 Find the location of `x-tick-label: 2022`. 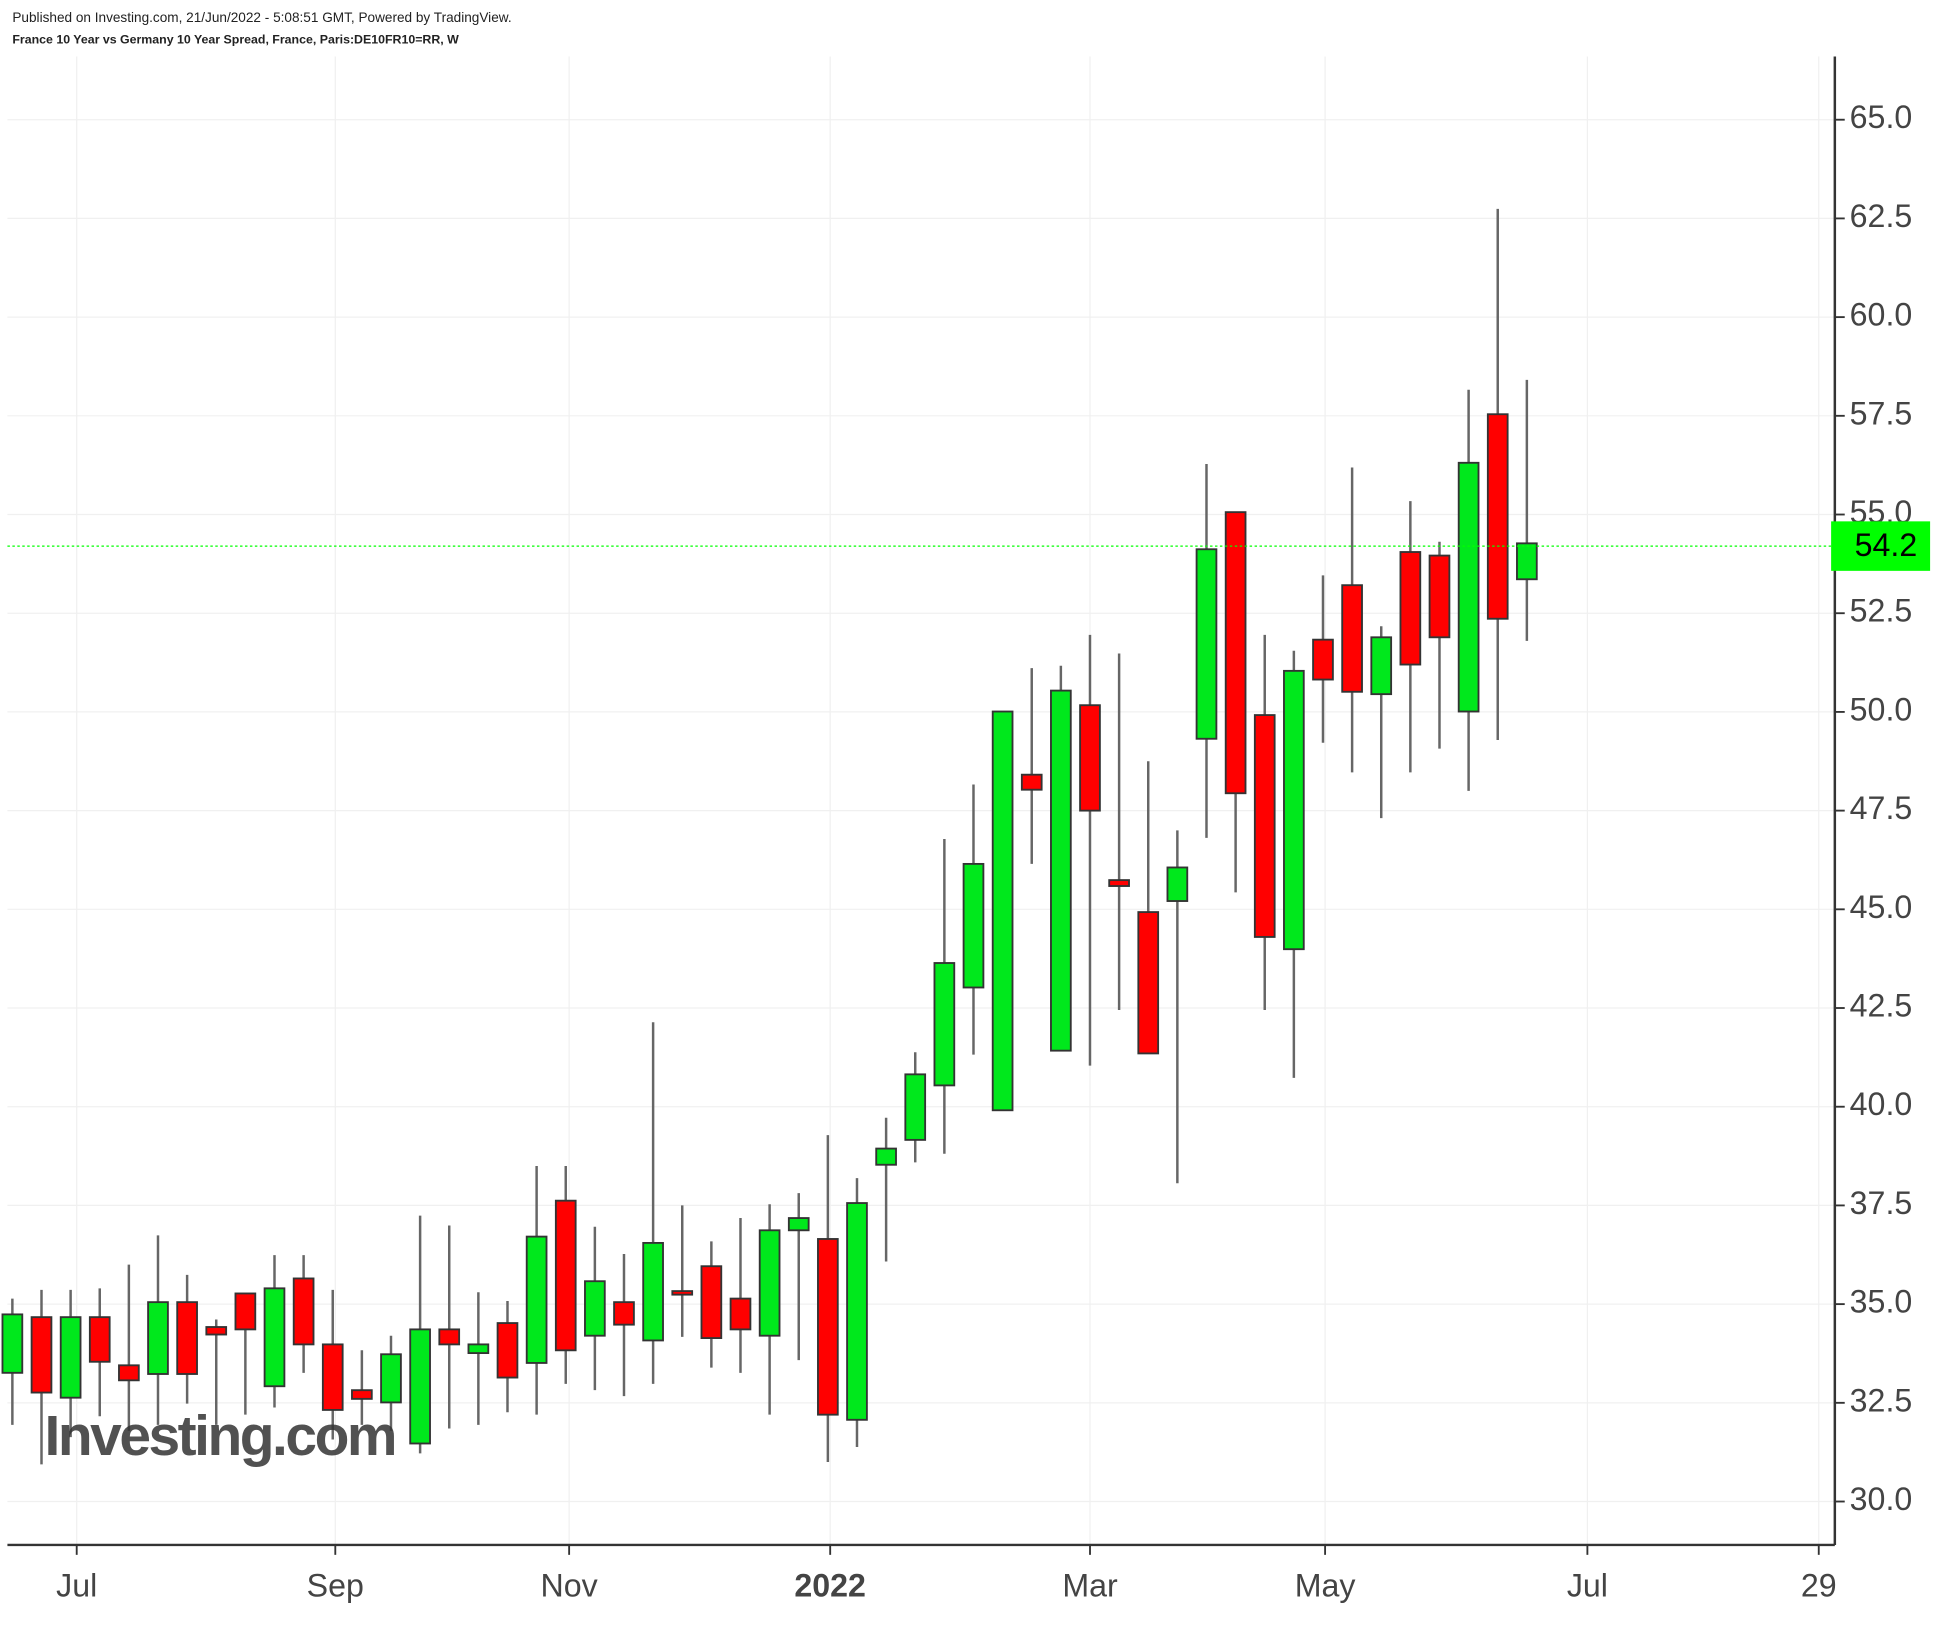

x-tick-label: 2022 is located at coordinates (830, 1586).